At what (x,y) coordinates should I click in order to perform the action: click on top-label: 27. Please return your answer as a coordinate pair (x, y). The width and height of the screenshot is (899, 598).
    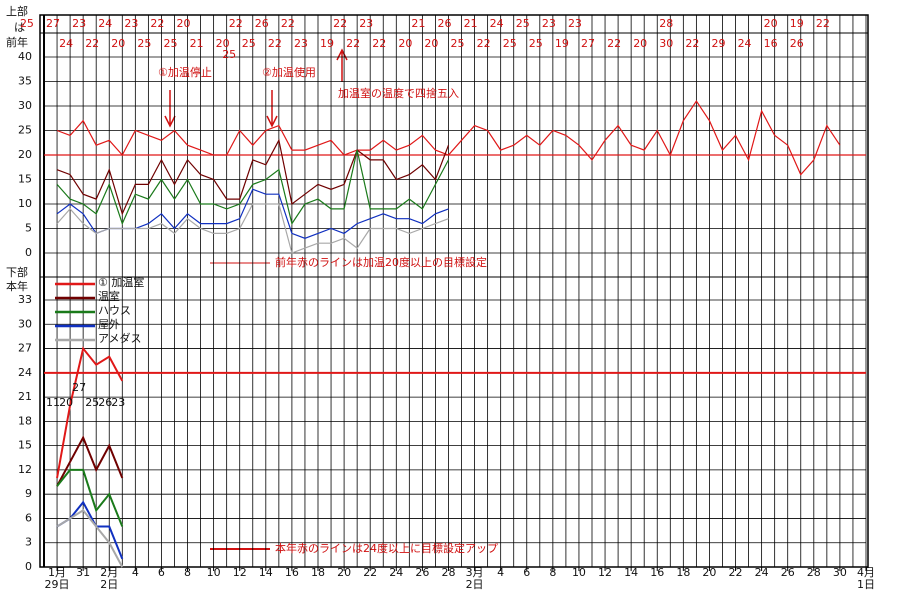
    Looking at the image, I should click on (588, 43).